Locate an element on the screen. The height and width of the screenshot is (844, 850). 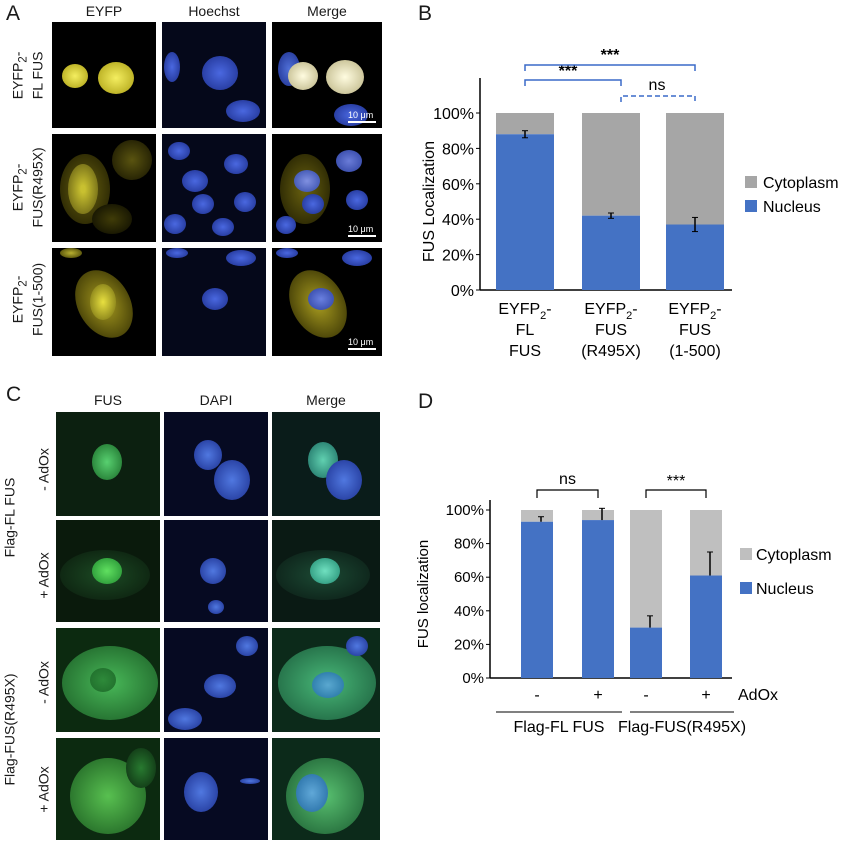
image-hoechst-fl-fus is located at coordinates (214, 75).